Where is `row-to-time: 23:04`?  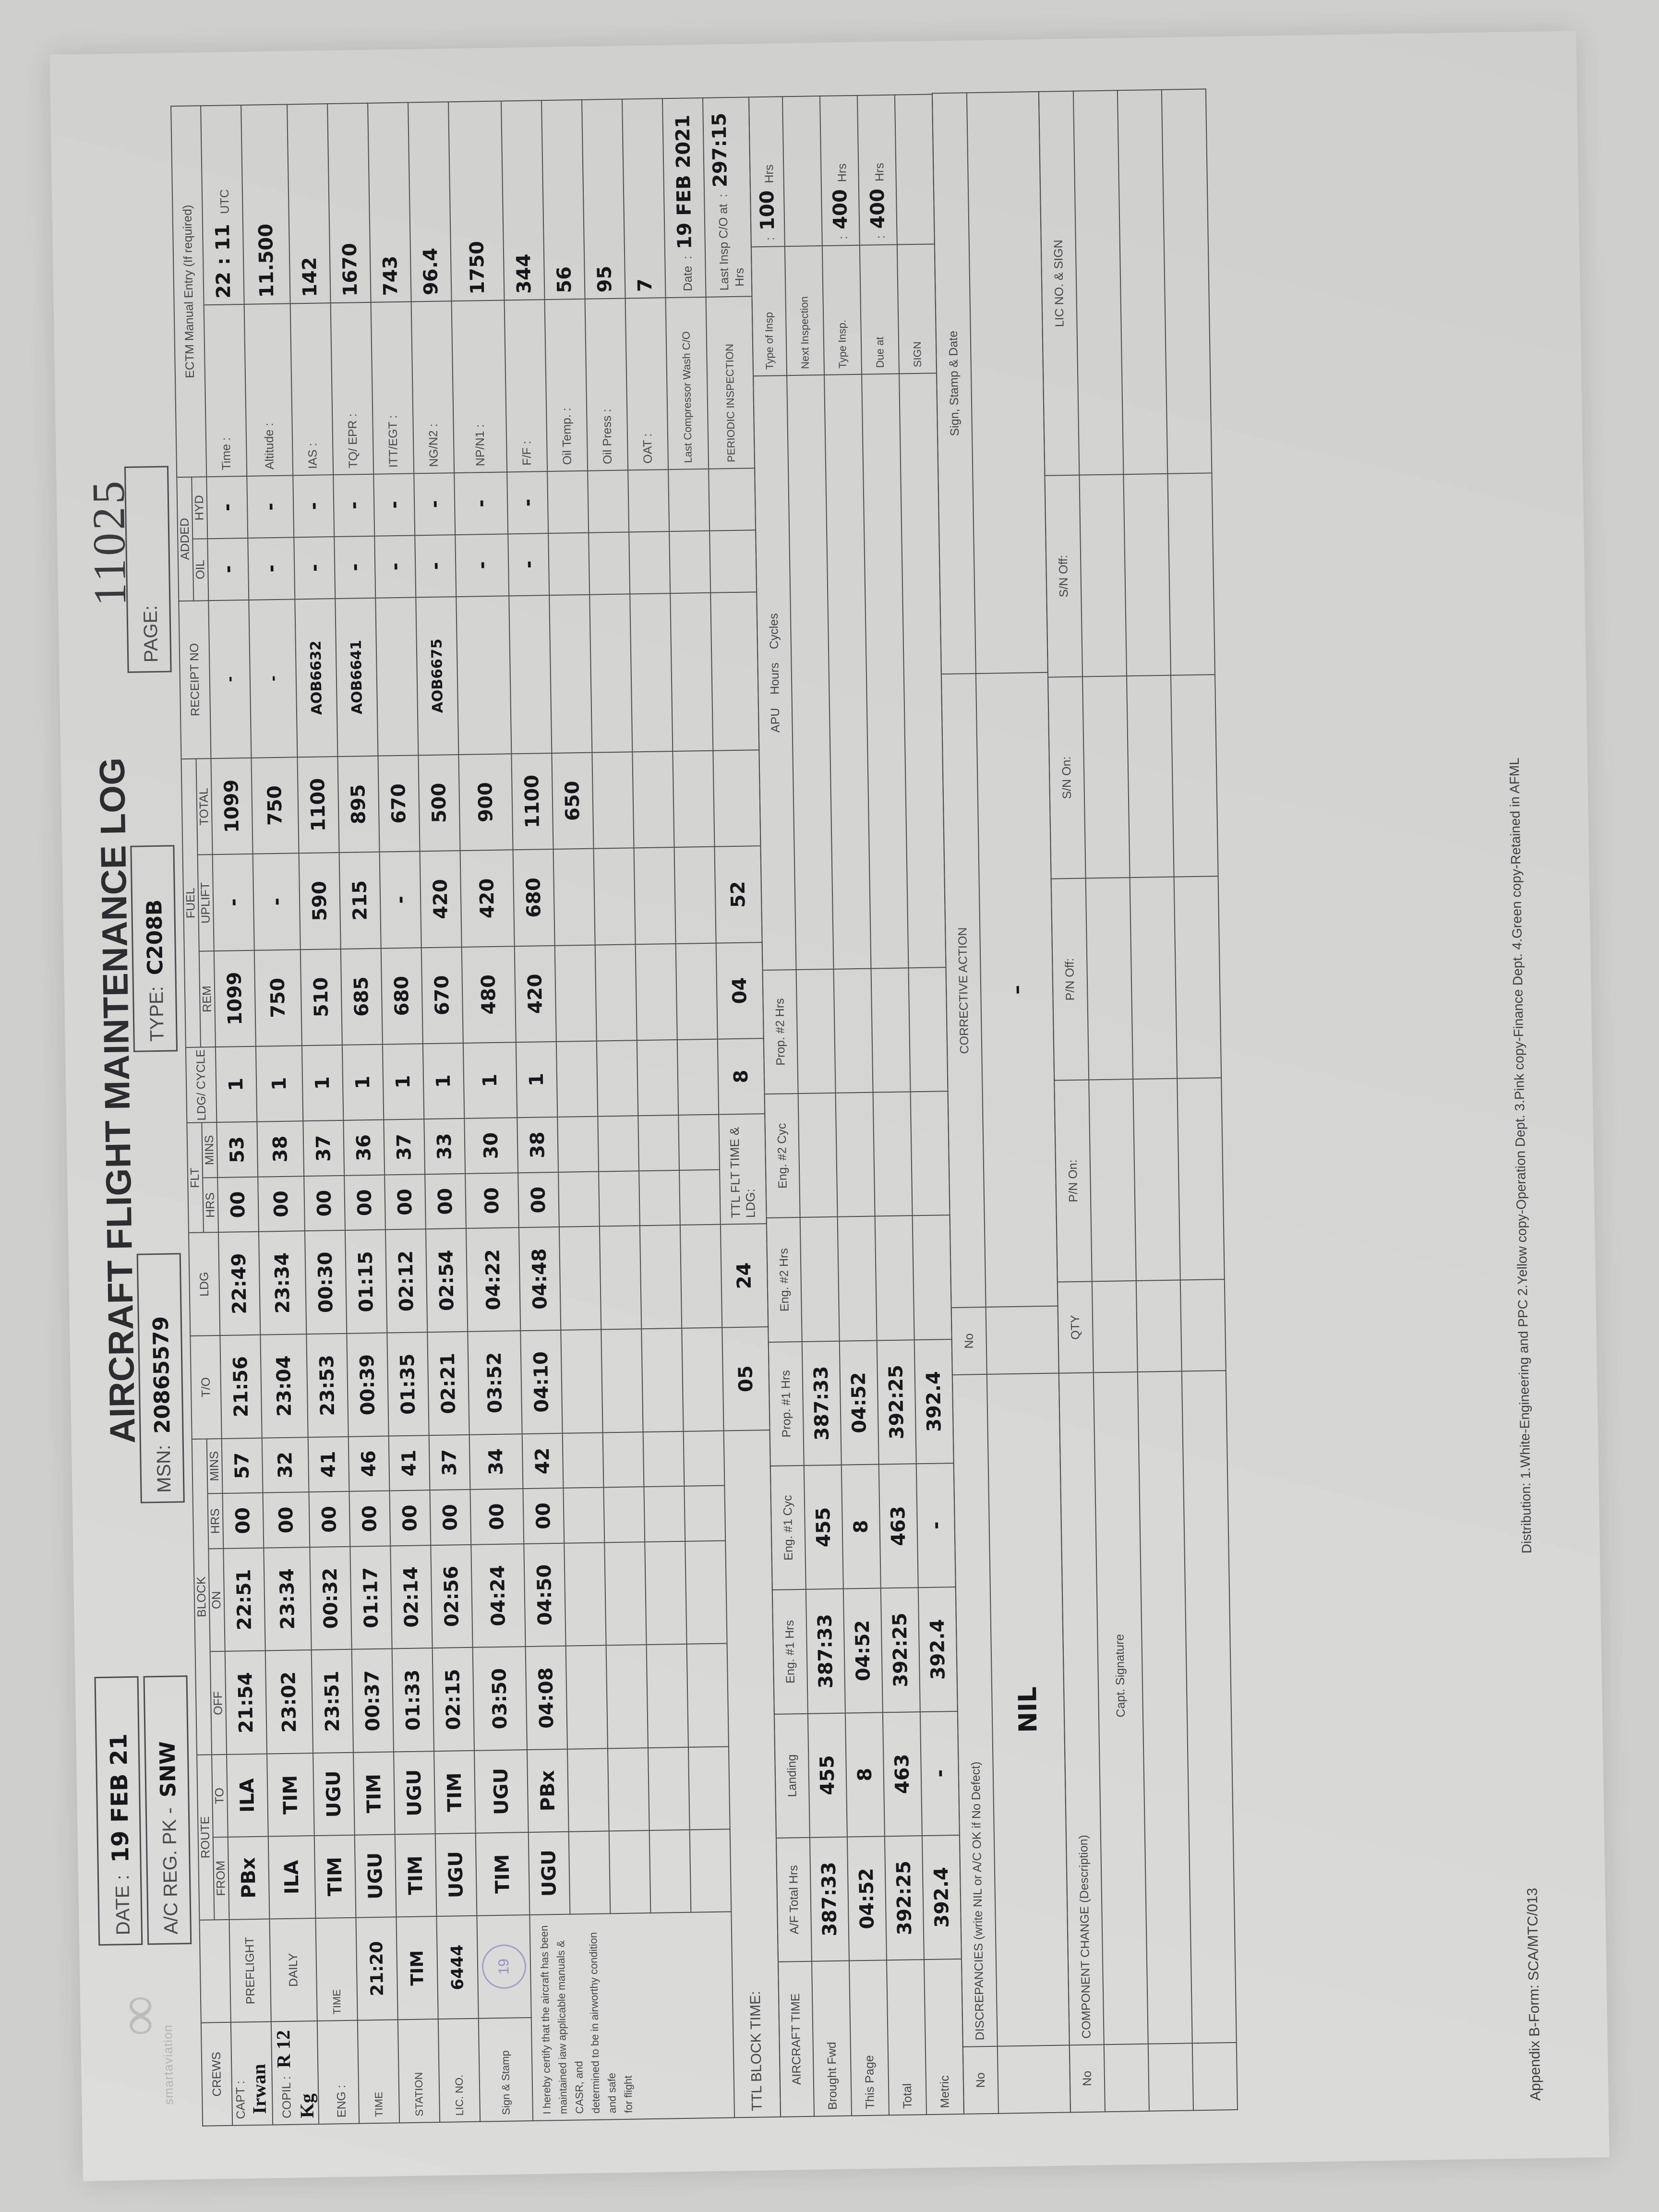
row-to-time: 23:04 is located at coordinates (284, 1386).